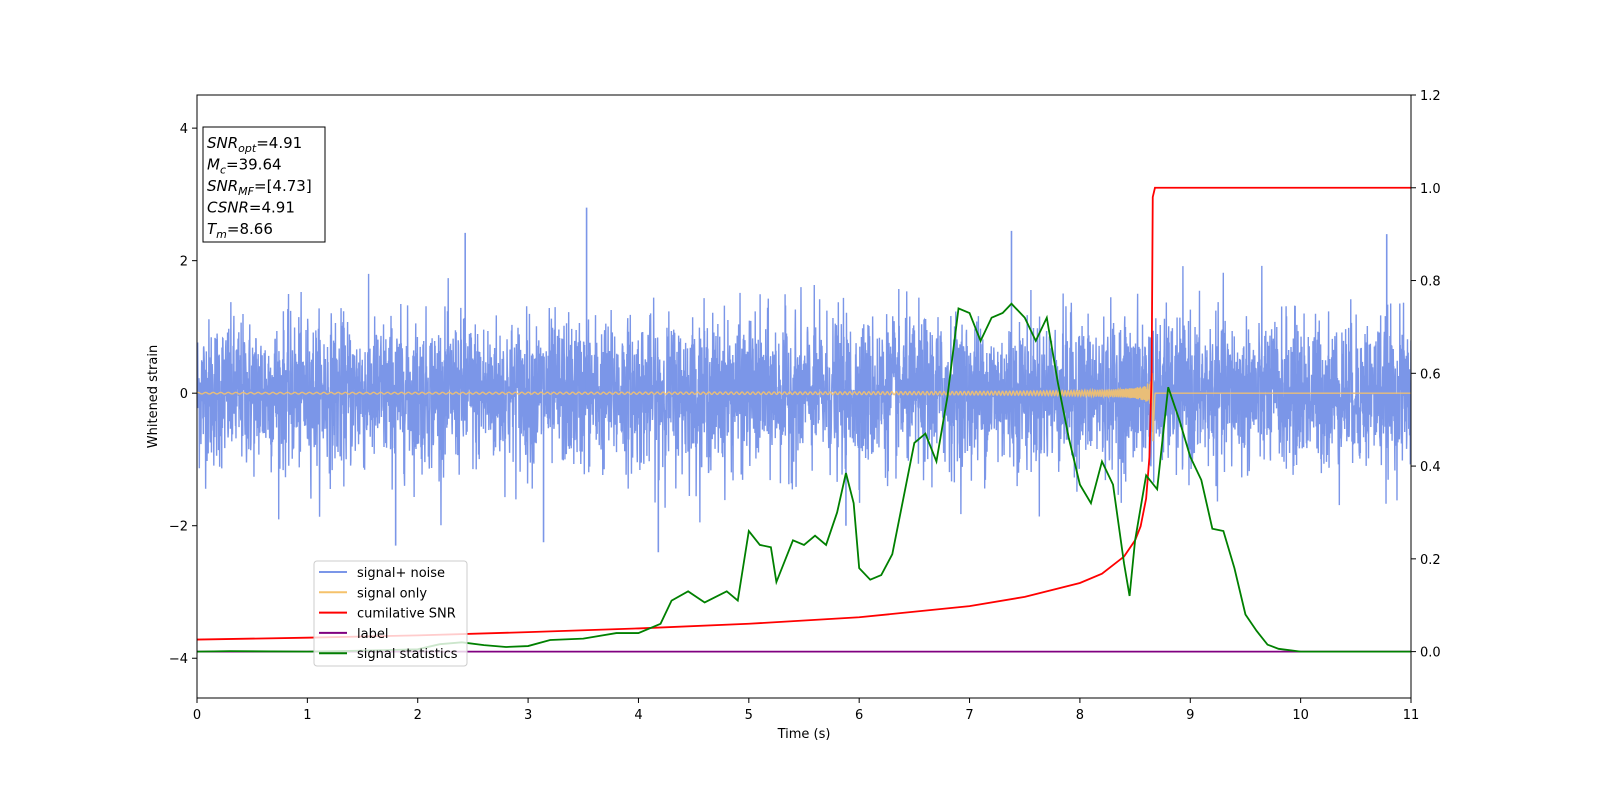 The height and width of the screenshot is (800, 1600). I want to click on y2-tick-label: 1.2, so click(1430, 96).